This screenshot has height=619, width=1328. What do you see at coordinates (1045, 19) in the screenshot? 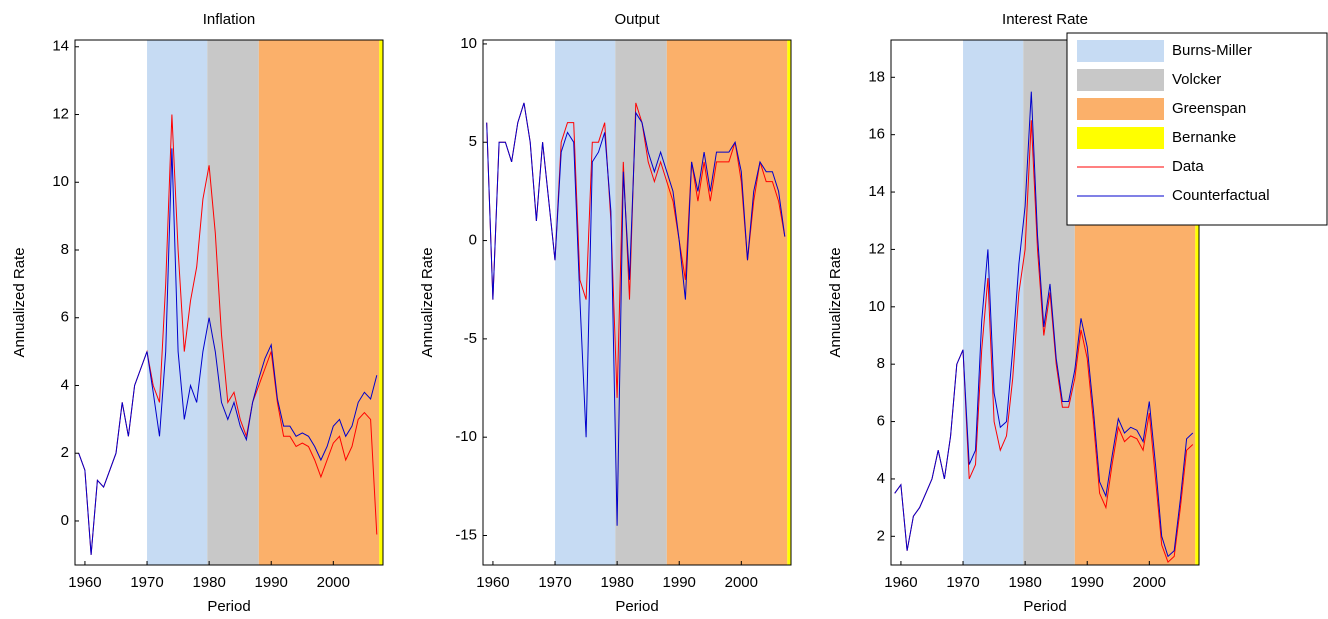
I see `chart-title: Interest Rate` at bounding box center [1045, 19].